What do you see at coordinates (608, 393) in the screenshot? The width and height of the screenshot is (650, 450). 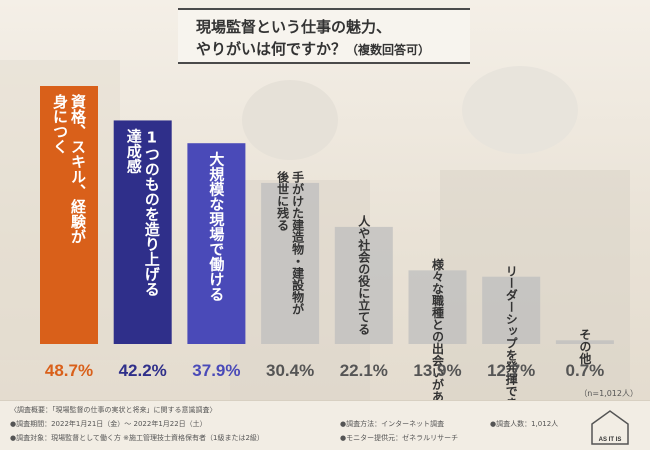 I see `sample-size-note: （n=1,012人）` at bounding box center [608, 393].